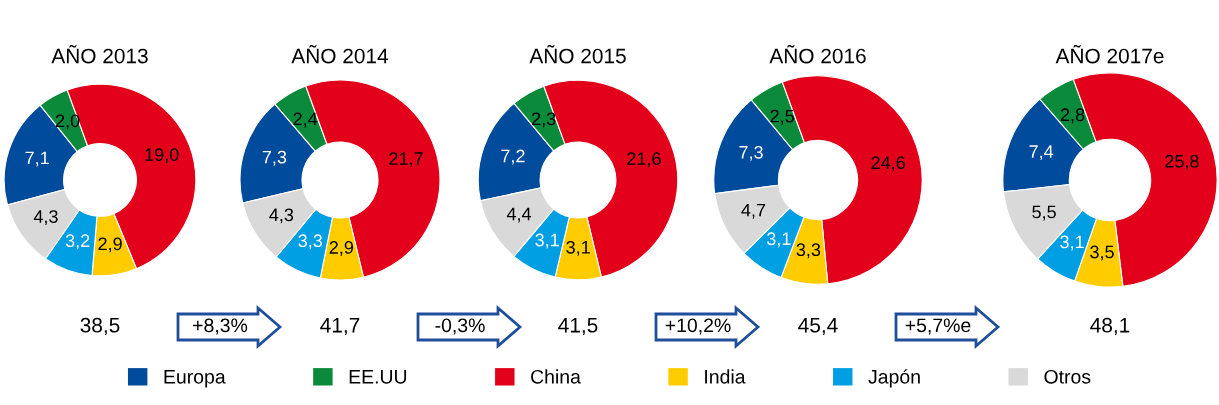 Image resolution: width=1219 pixels, height=405 pixels. I want to click on text: 38,5, so click(100, 326).